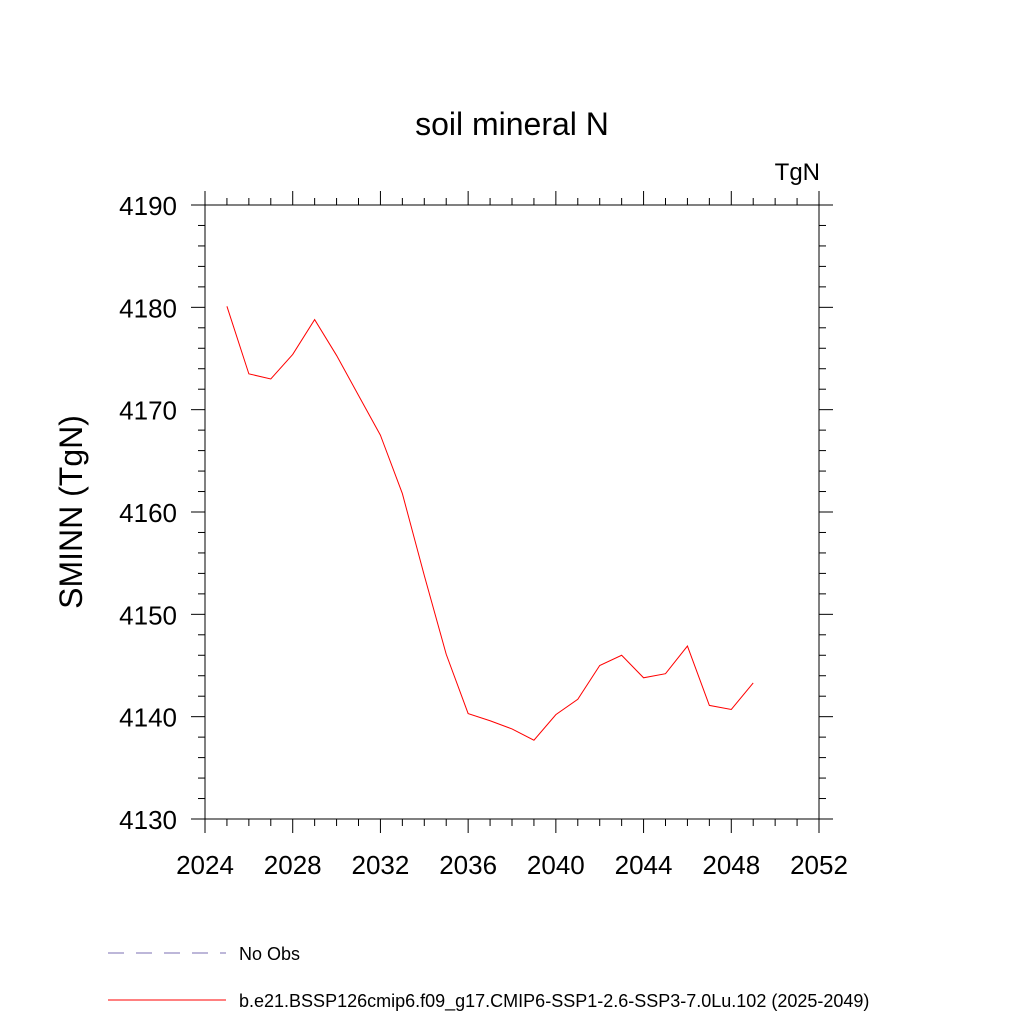 The width and height of the screenshot is (1024, 1029). Describe the element at coordinates (797, 172) in the screenshot. I see `units-label: TgN` at that location.